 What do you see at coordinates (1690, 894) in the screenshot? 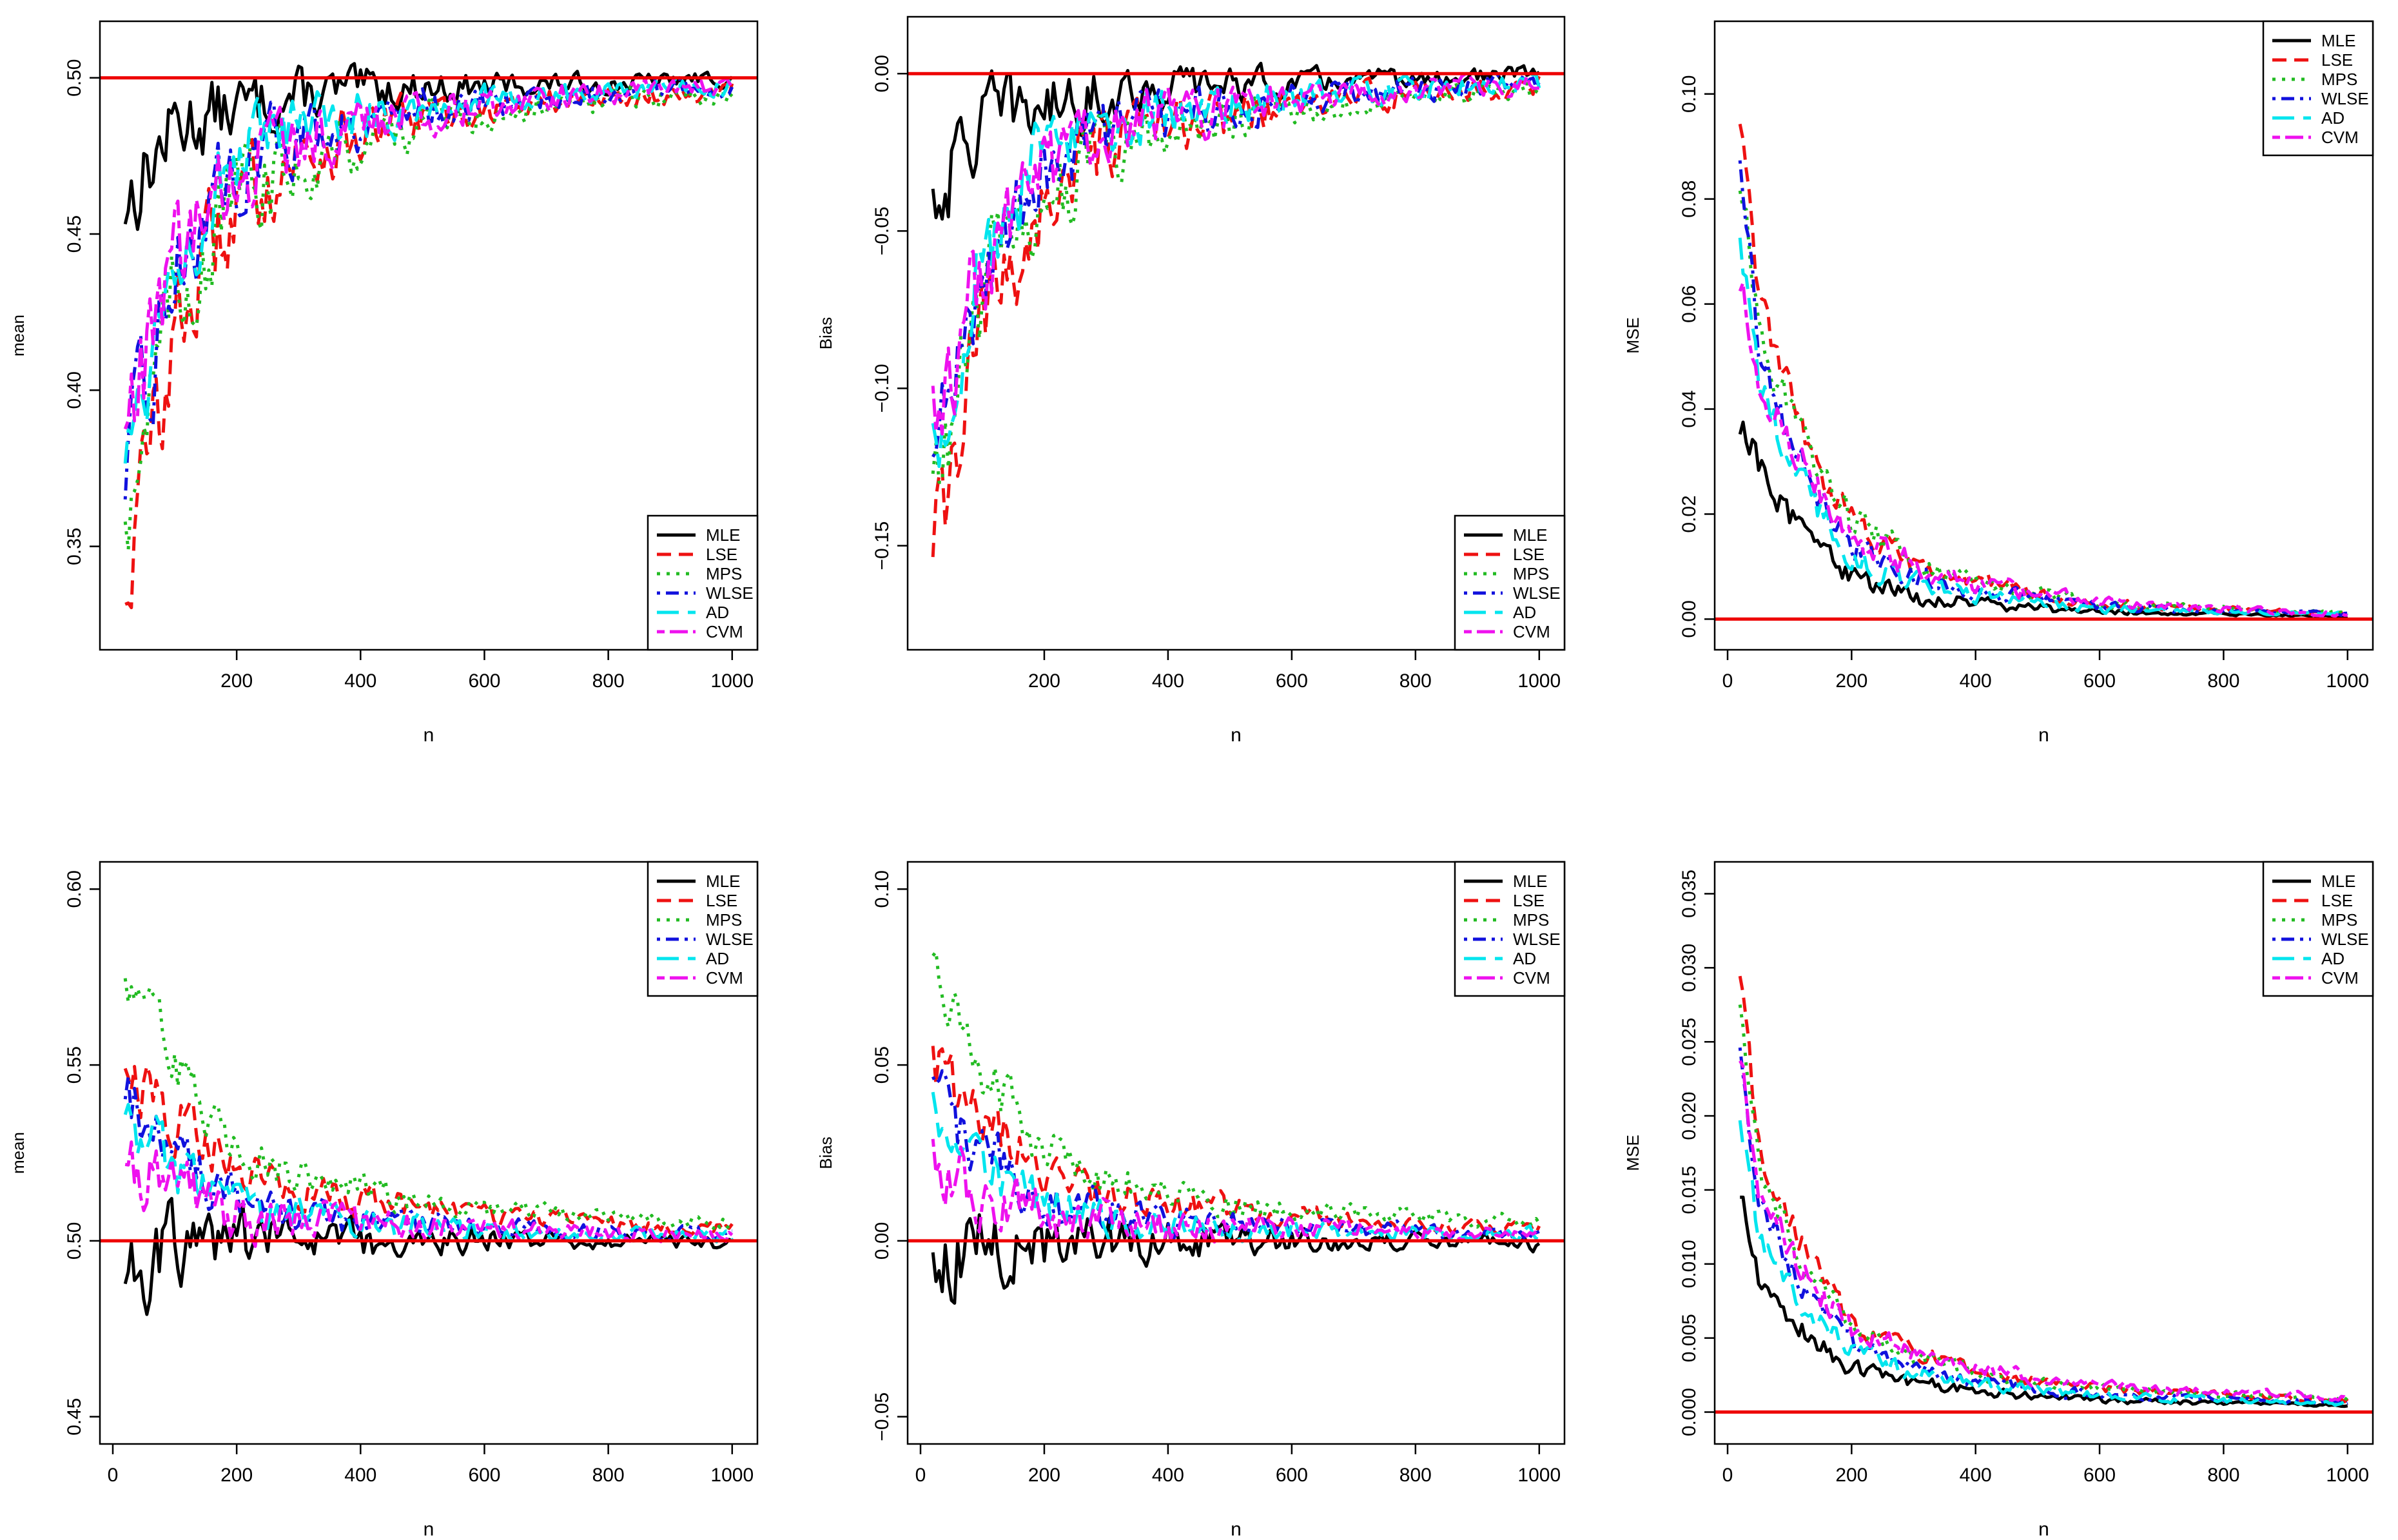
I see `y-tick-label: 0.035` at bounding box center [1690, 894].